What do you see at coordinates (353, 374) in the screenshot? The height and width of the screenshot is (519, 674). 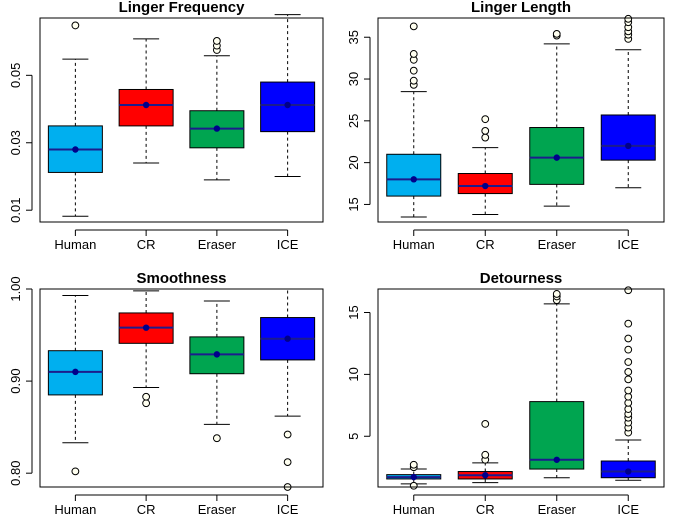 I see `y-tick-label: 10` at bounding box center [353, 374].